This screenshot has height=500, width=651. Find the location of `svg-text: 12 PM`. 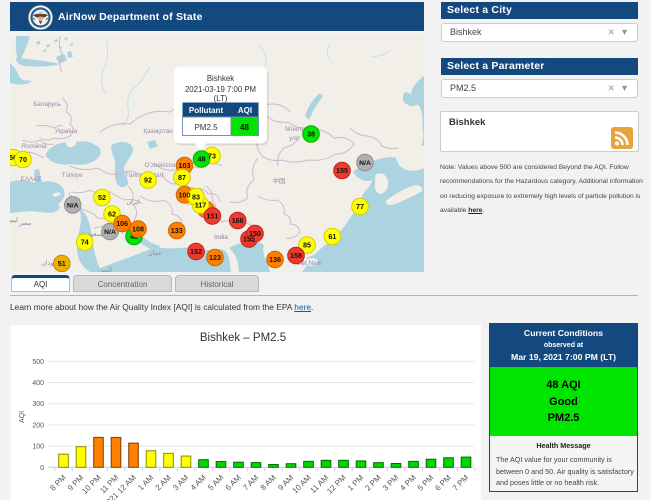

svg-text: 12 PM is located at coordinates (336, 484).